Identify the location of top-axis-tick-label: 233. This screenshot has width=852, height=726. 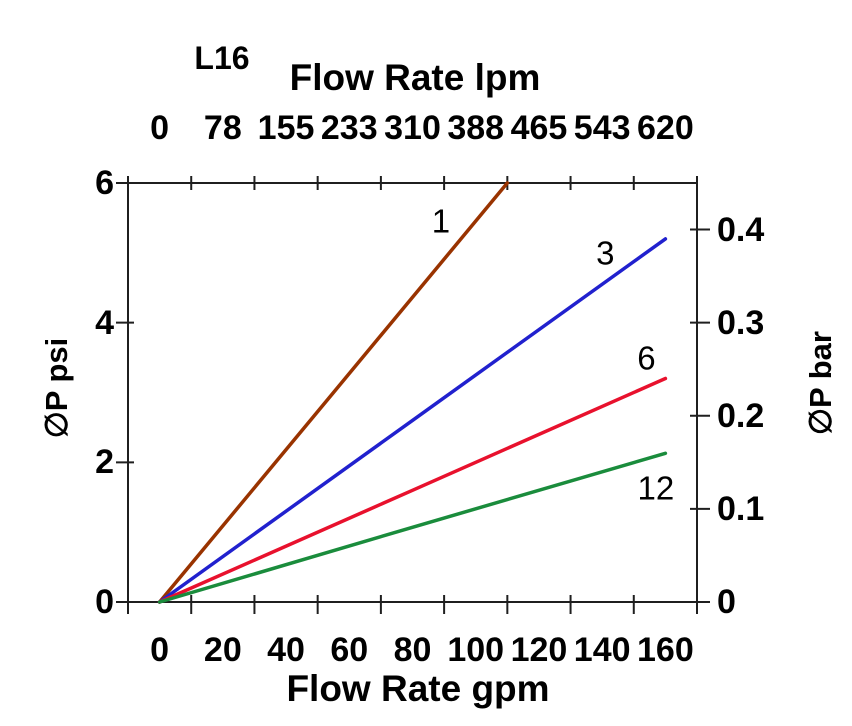
(349, 128).